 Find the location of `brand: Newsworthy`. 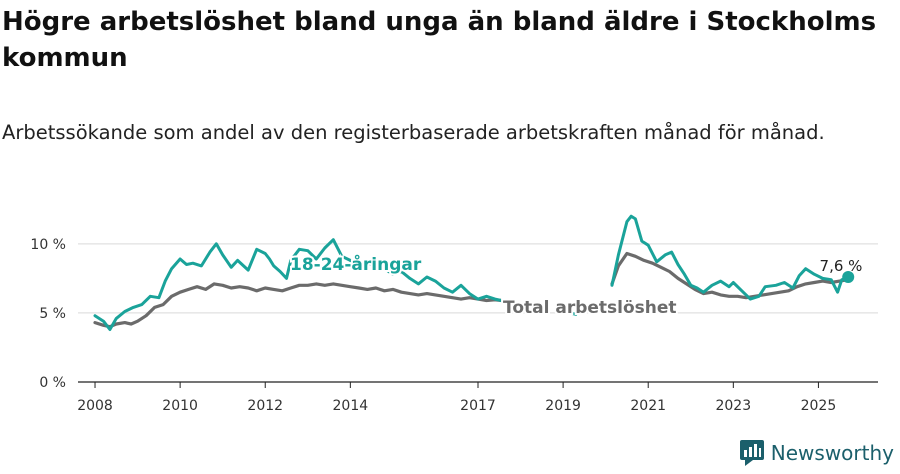

brand: Newsworthy is located at coordinates (816, 453).